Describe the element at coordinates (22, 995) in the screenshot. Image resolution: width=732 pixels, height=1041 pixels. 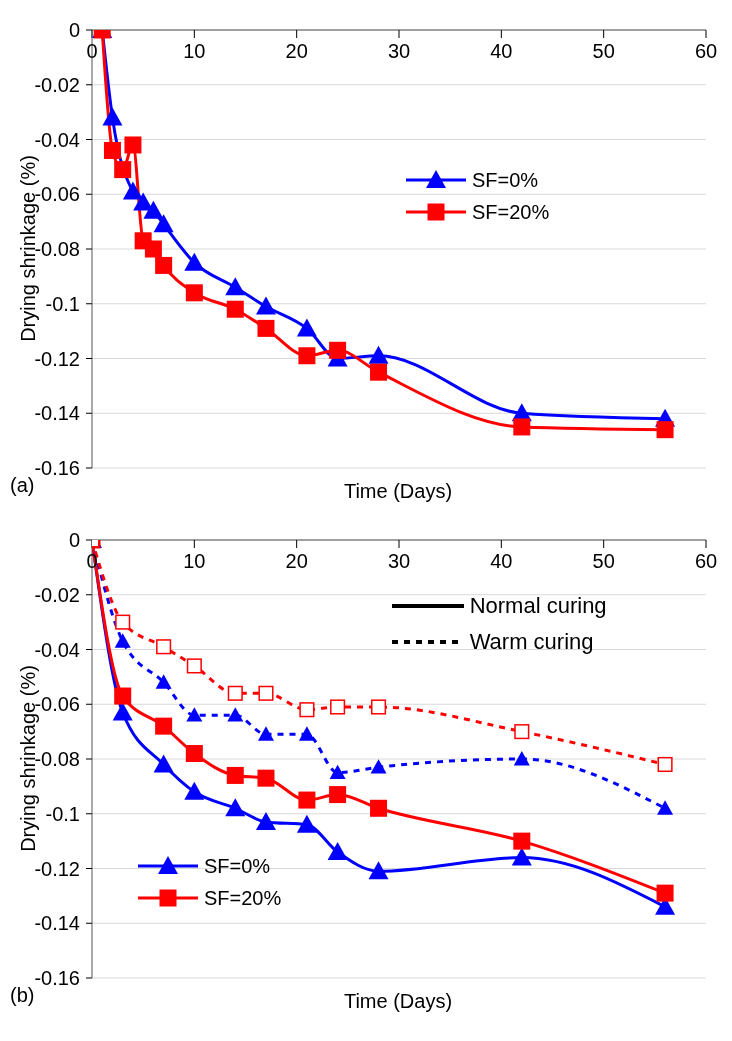
I see `text: (b)` at that location.